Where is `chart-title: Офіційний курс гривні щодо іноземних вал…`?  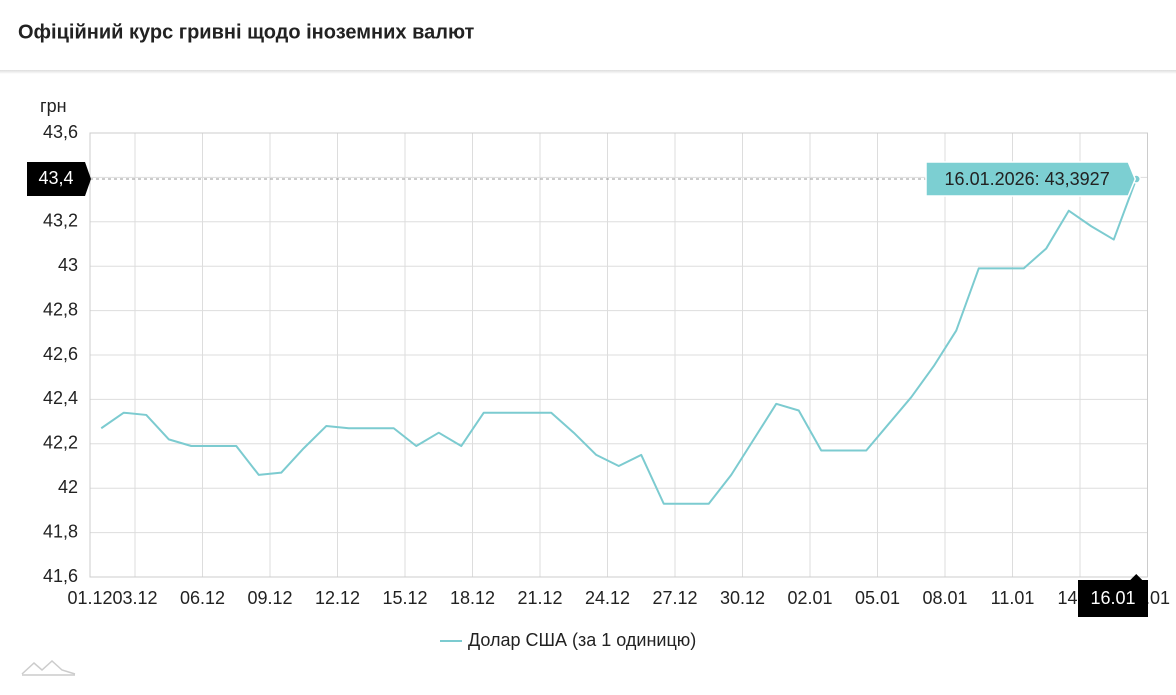 chart-title: Офіційний курс гривні щодо іноземних вал… is located at coordinates (246, 32).